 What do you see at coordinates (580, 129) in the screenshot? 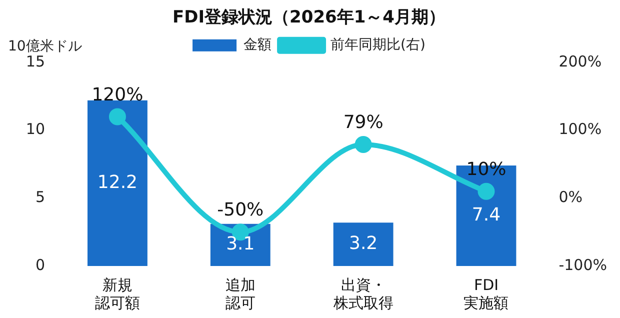
I see `y2-tick-label: 100%` at bounding box center [580, 129].